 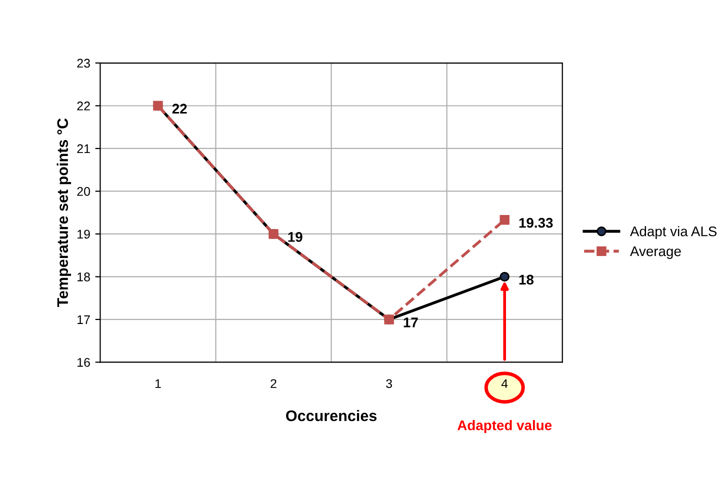 What do you see at coordinates (411, 323) in the screenshot?
I see `data-label: 17` at bounding box center [411, 323].